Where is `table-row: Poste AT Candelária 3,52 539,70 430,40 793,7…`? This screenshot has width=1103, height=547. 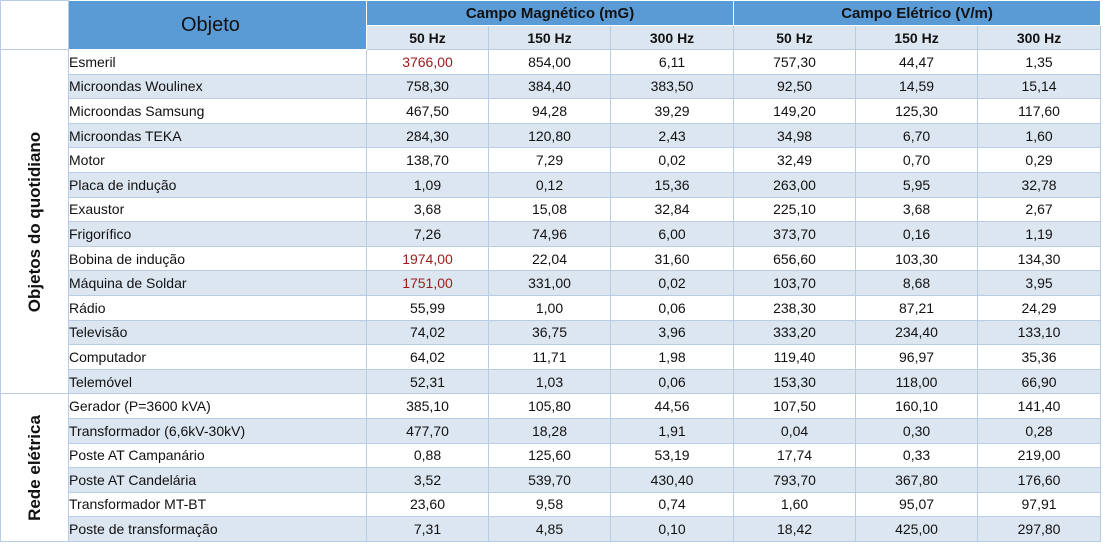
table-row: Poste AT Candelária 3,52 539,70 430,40 793,7… is located at coordinates (551, 480).